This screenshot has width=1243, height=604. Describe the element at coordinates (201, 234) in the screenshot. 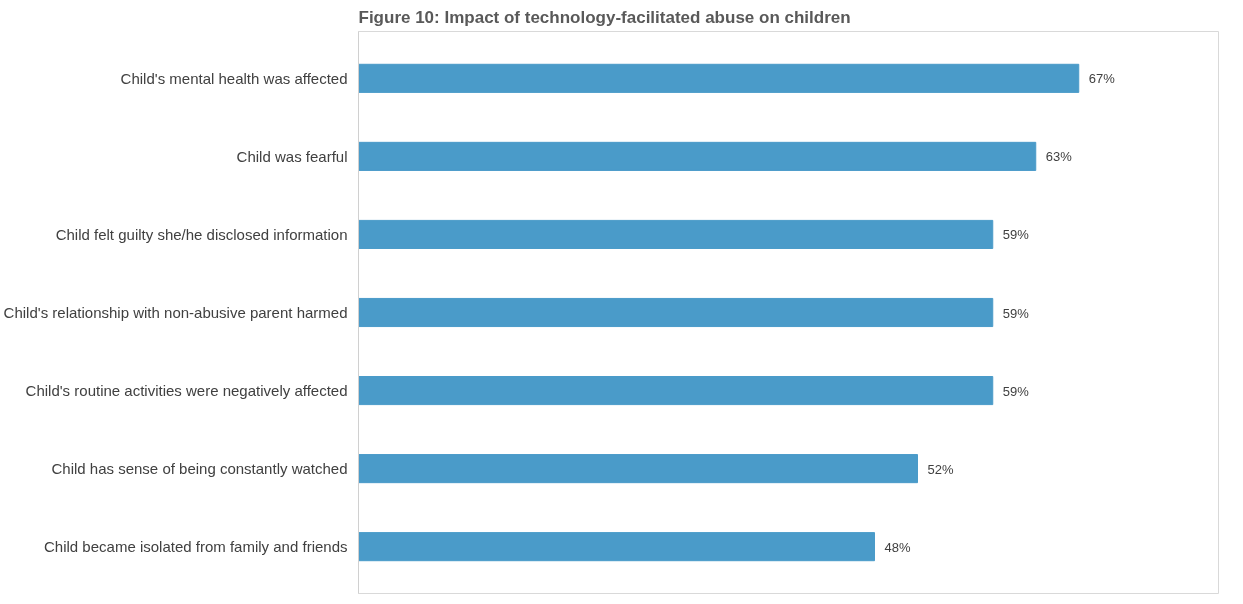

I see `y-tick-label: Child felt guilty she/he disclosed information` at that location.